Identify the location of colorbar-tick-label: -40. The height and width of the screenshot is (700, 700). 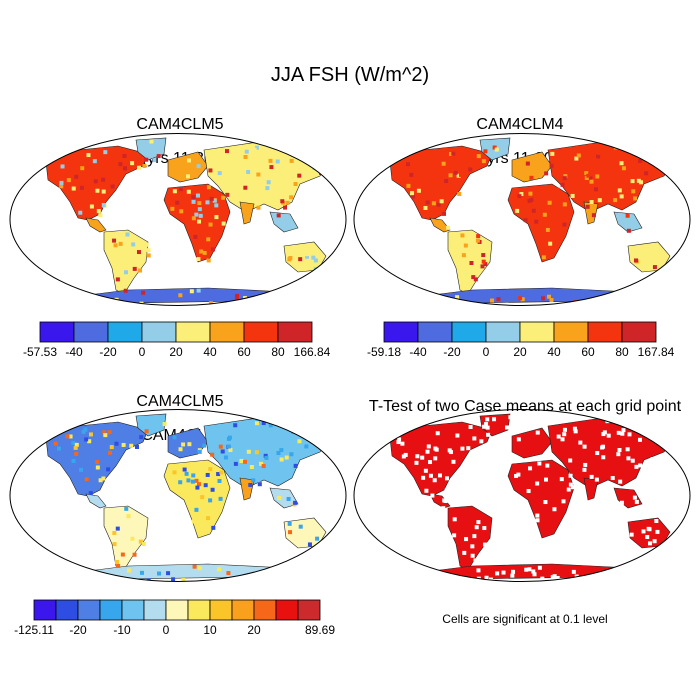
(418, 352).